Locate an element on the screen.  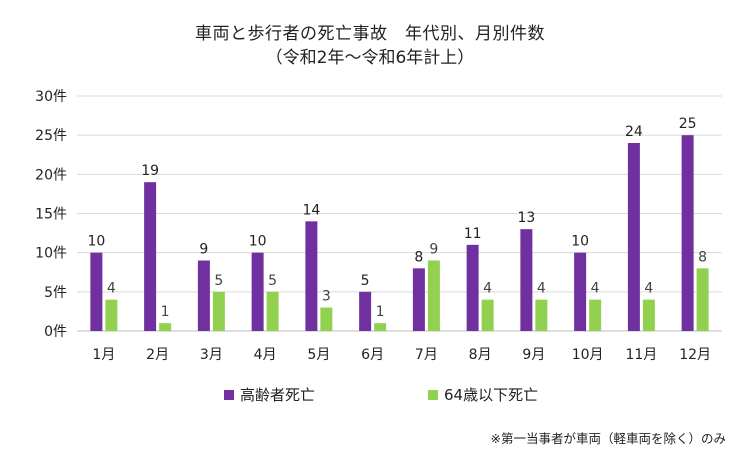
y-tick-label: 15件 is located at coordinates (51, 215).